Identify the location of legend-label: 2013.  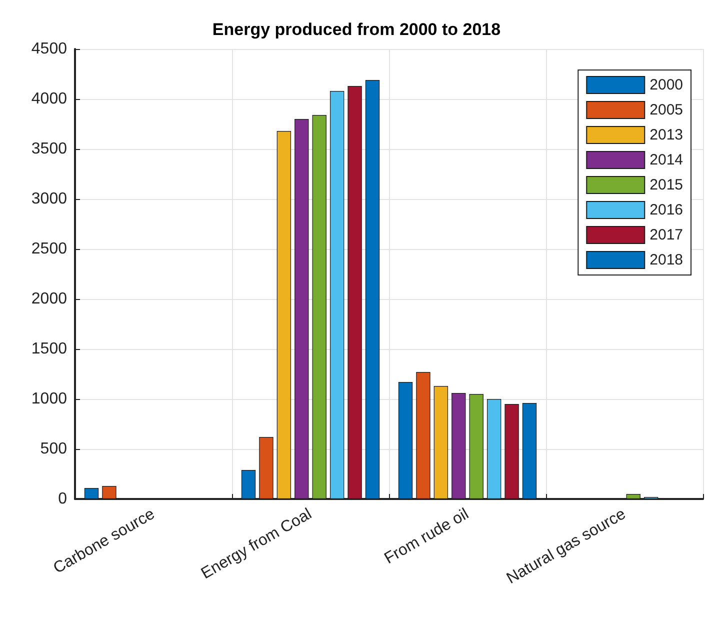
(667, 135).